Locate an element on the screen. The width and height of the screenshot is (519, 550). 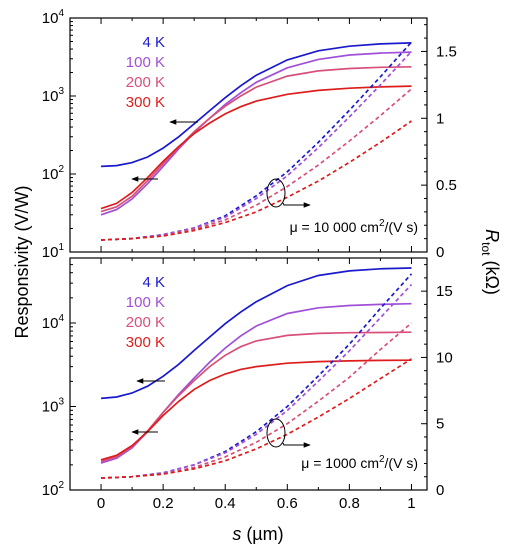
y-axis-label-right: Rtot (kΩ) is located at coordinates (490, 262).